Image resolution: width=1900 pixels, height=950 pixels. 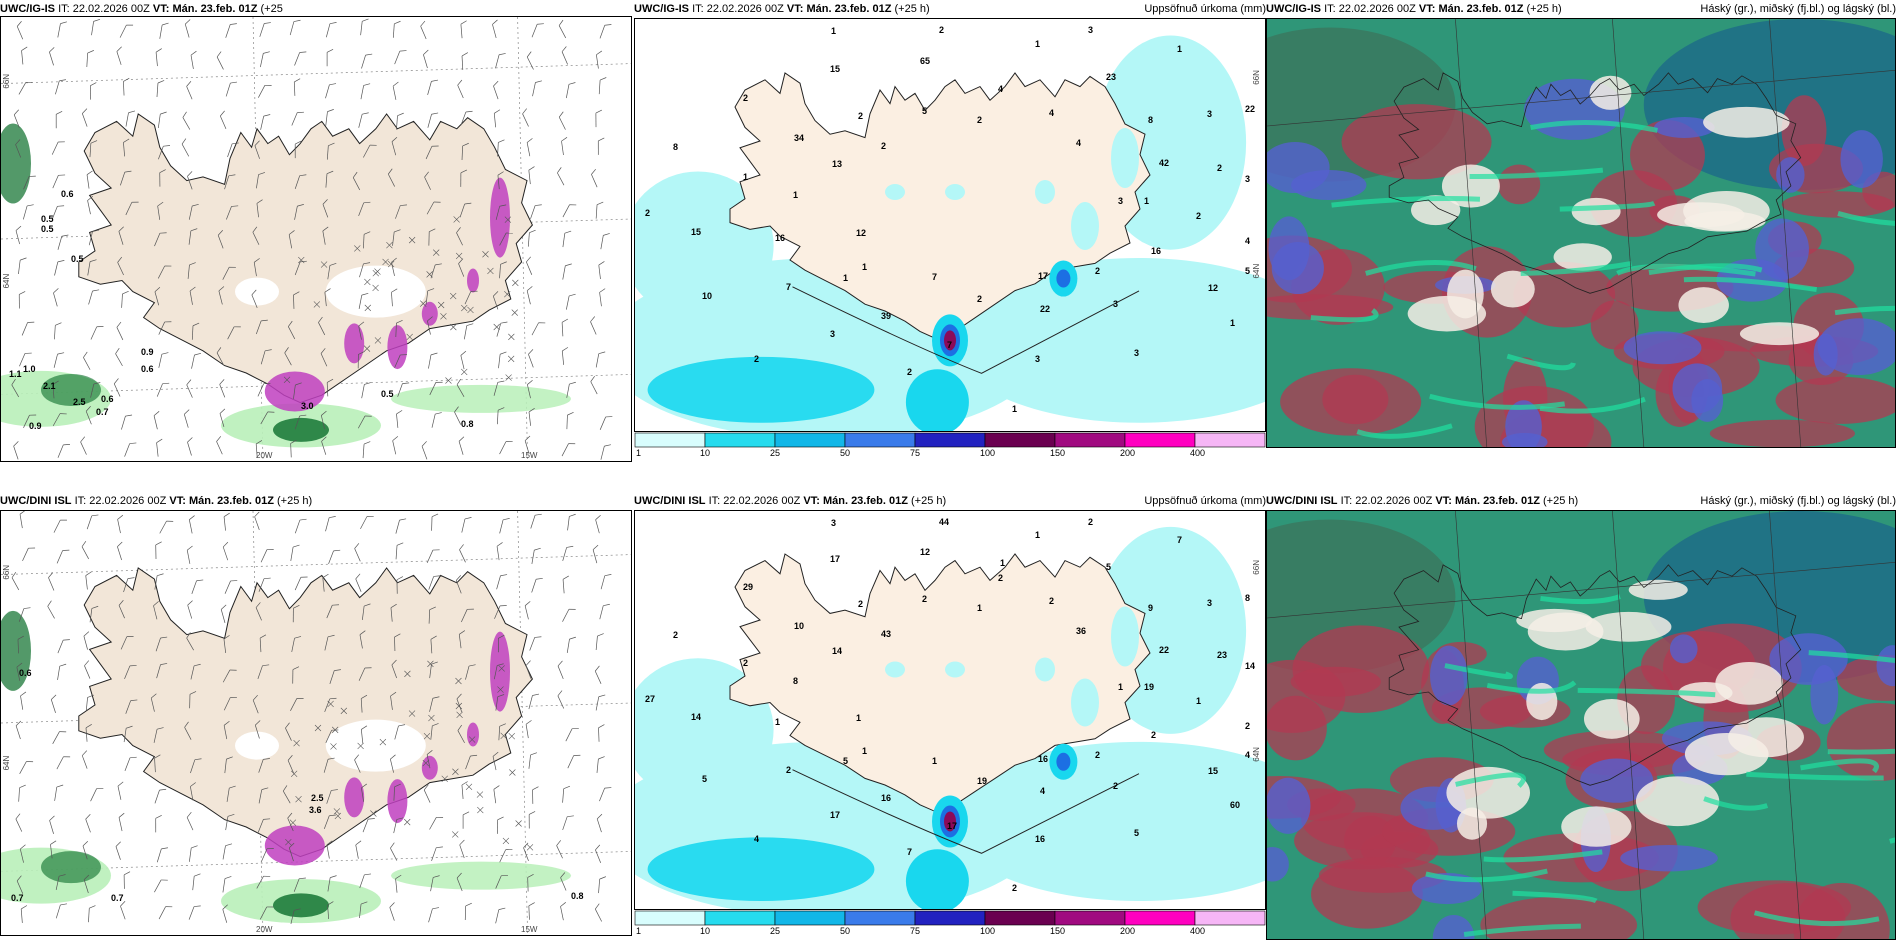 I want to click on precip-value-label: 12, so click(x=1213, y=288).